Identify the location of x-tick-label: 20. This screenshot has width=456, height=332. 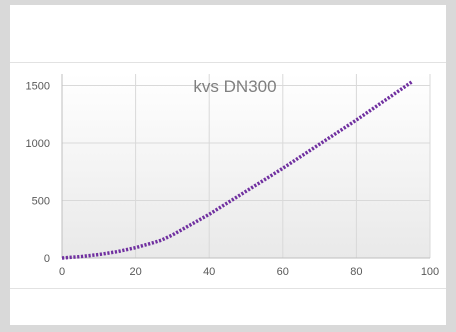
(135, 272).